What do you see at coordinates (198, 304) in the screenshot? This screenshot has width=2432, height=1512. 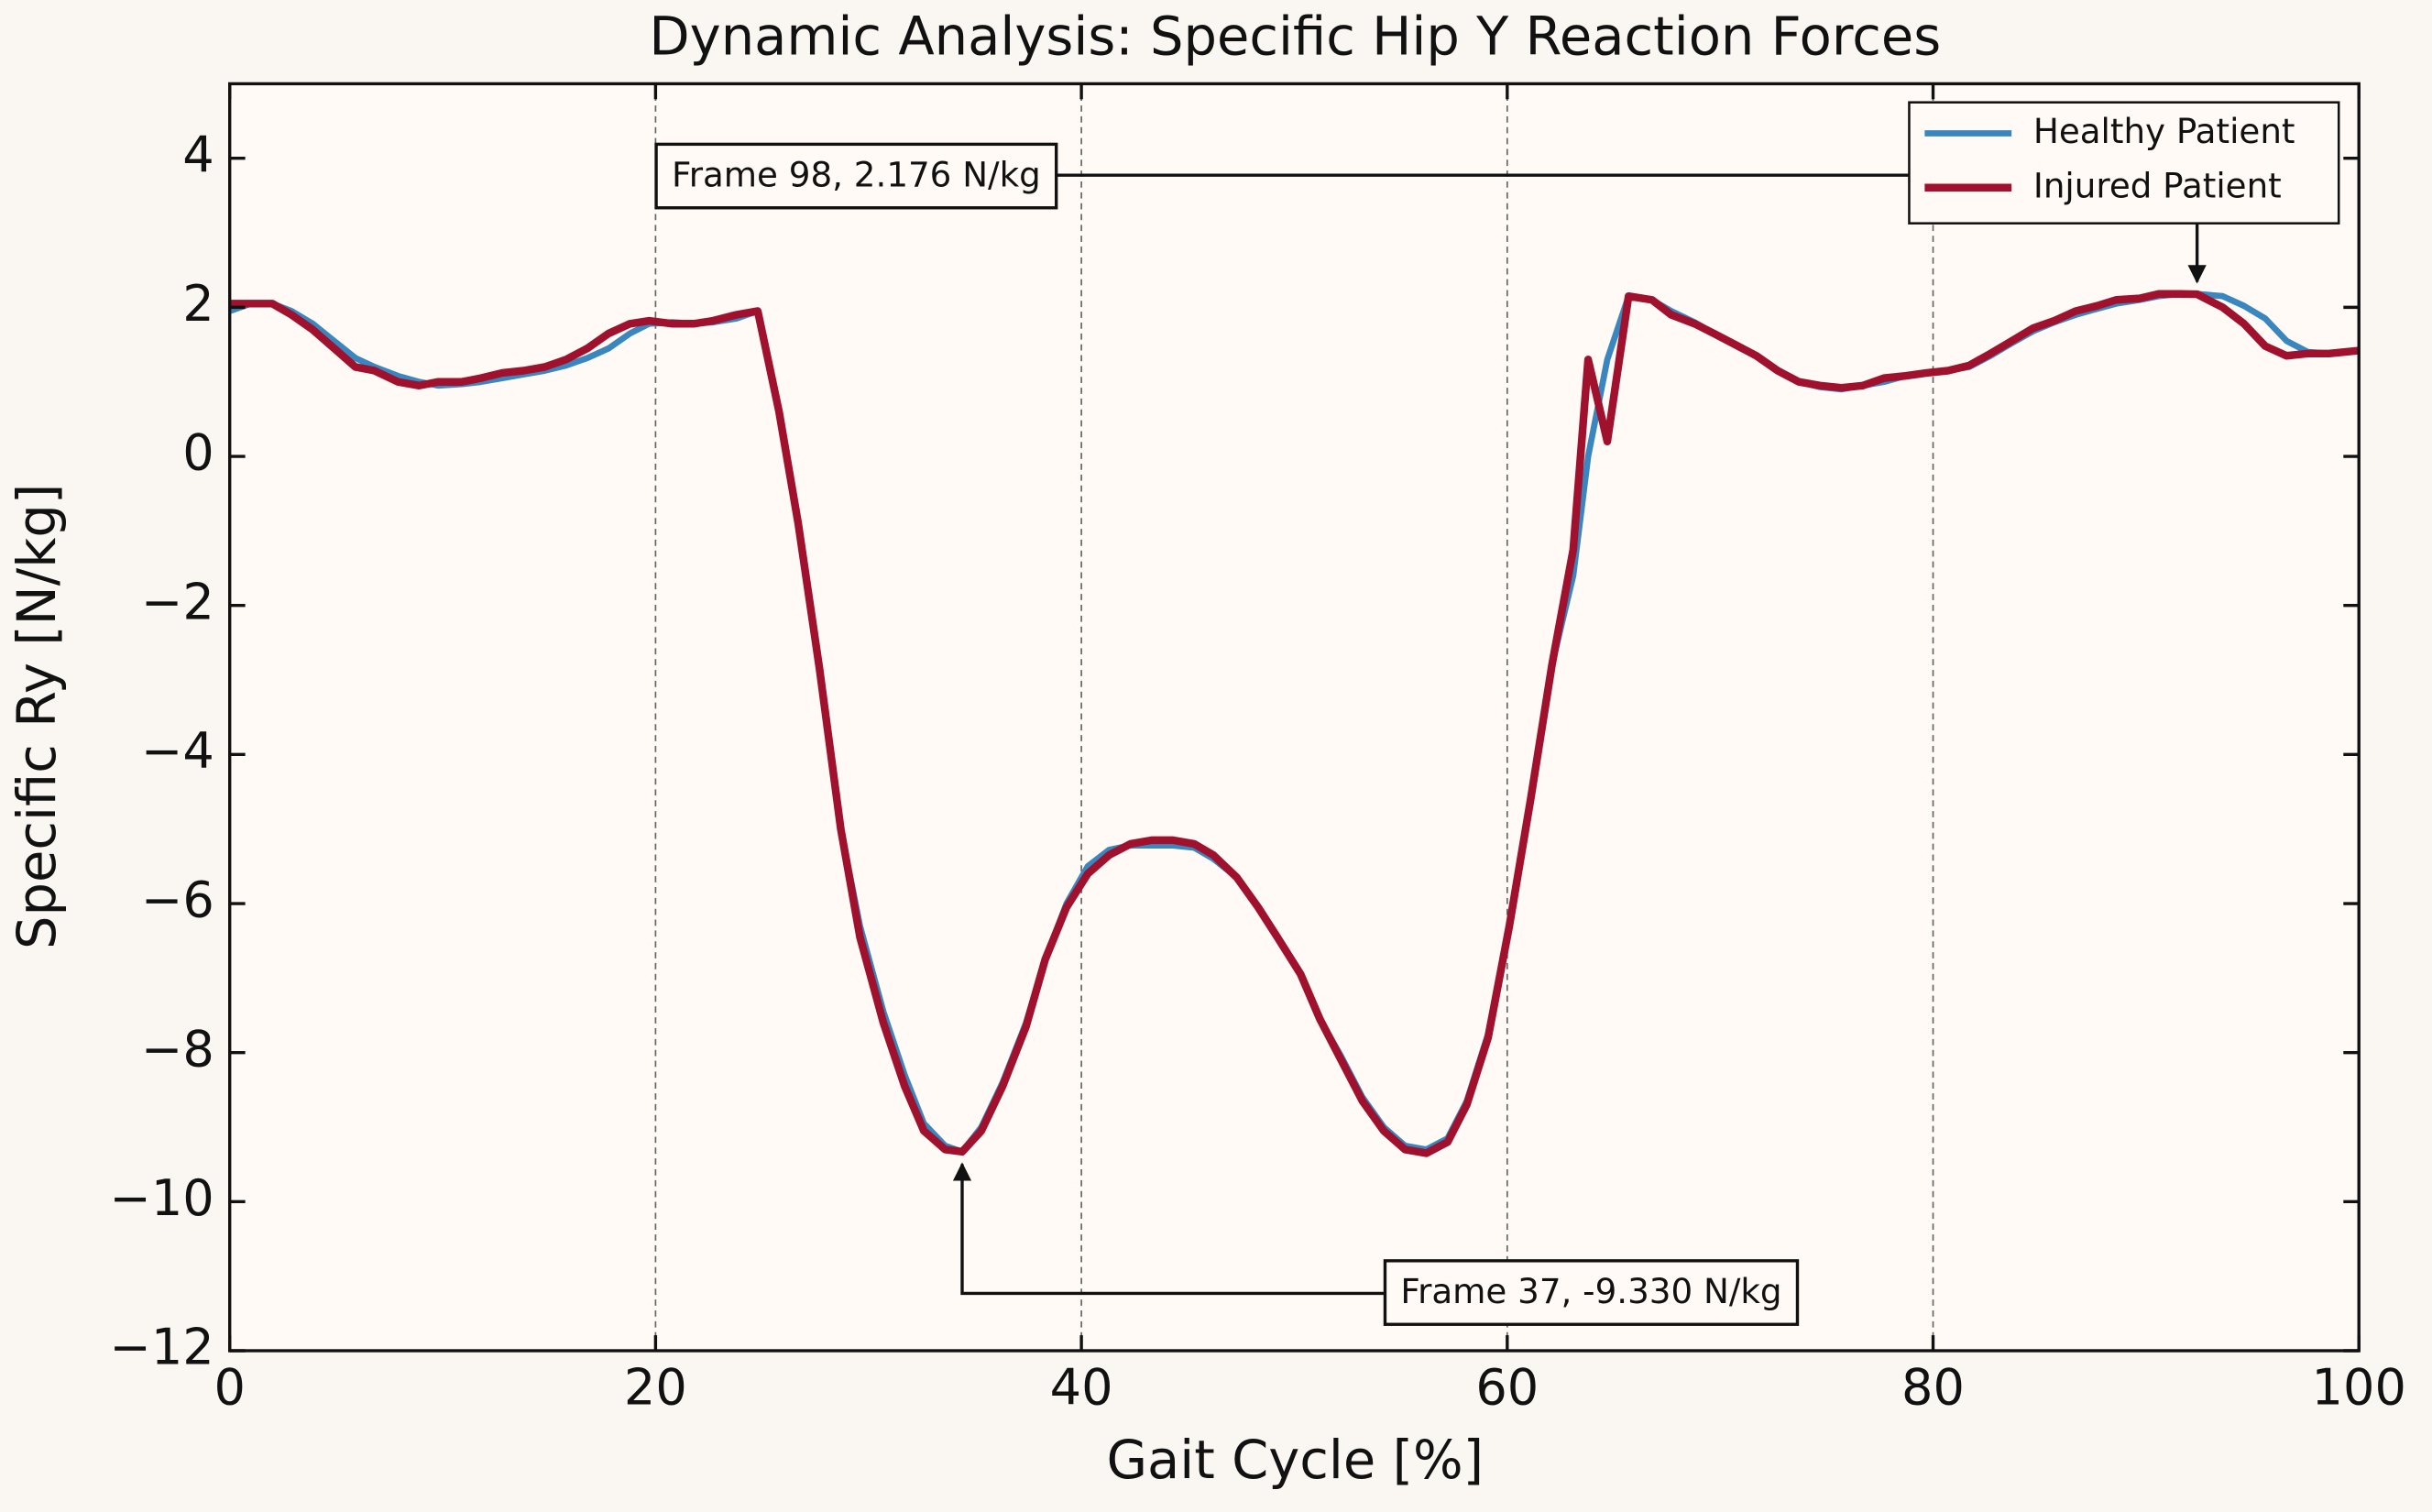 I see `y-tick-label: 2` at bounding box center [198, 304].